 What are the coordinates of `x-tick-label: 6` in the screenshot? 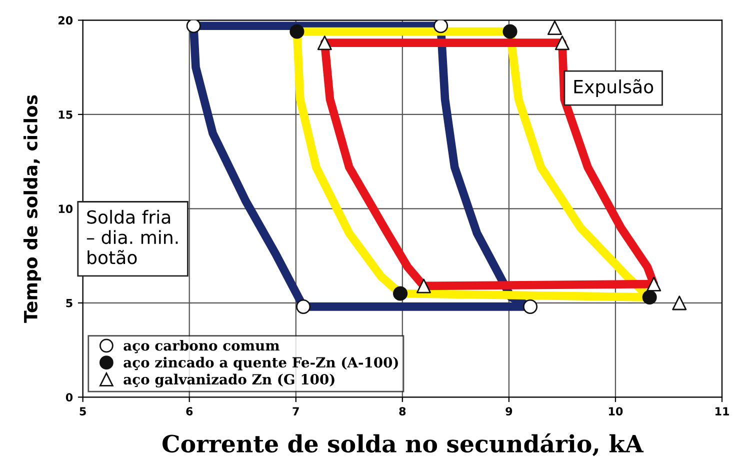 It's located at (189, 411).